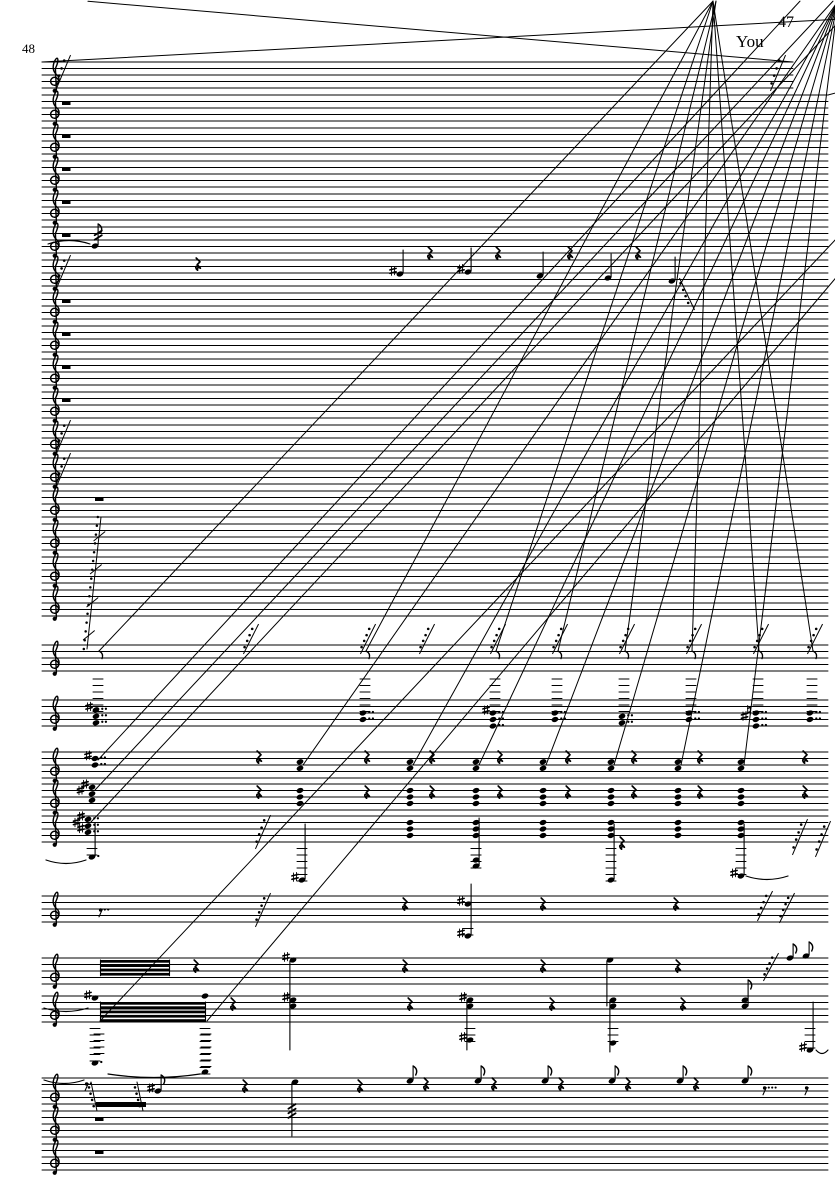 The image size is (835, 1181). I want to click on cue-text: You, so click(750, 41).